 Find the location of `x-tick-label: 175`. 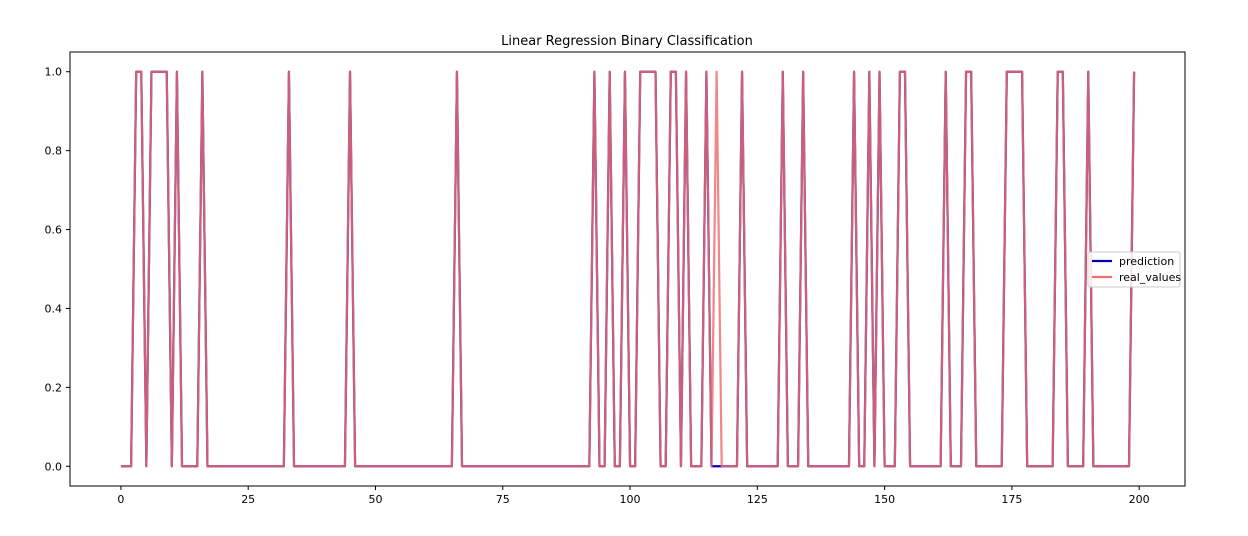

x-tick-label: 175 is located at coordinates (1011, 499).